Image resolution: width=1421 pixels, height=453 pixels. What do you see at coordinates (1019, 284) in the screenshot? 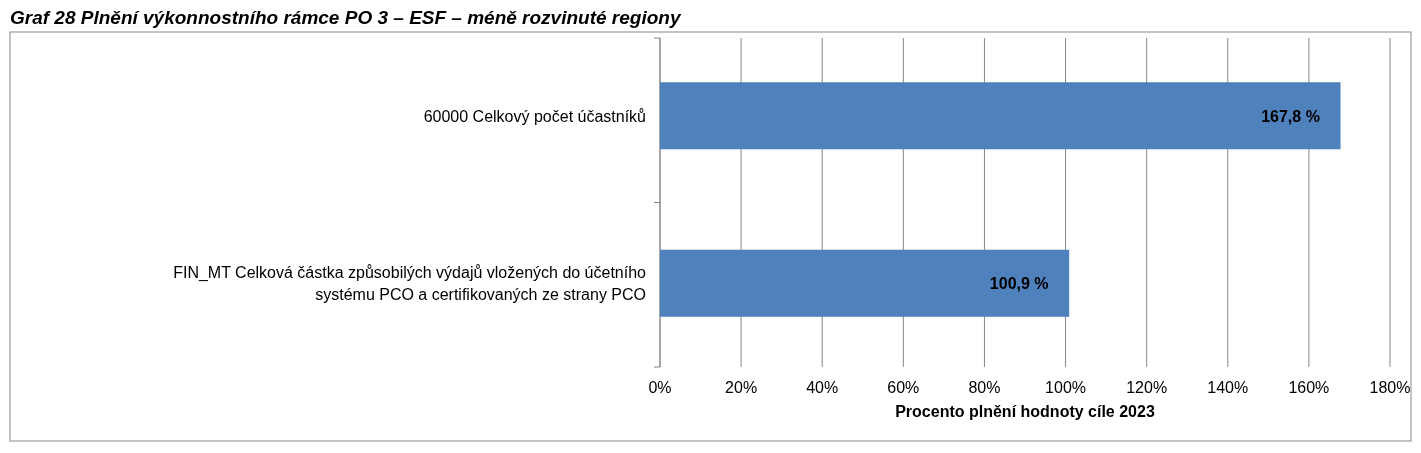
I see `text: 100,9 %` at bounding box center [1019, 284].